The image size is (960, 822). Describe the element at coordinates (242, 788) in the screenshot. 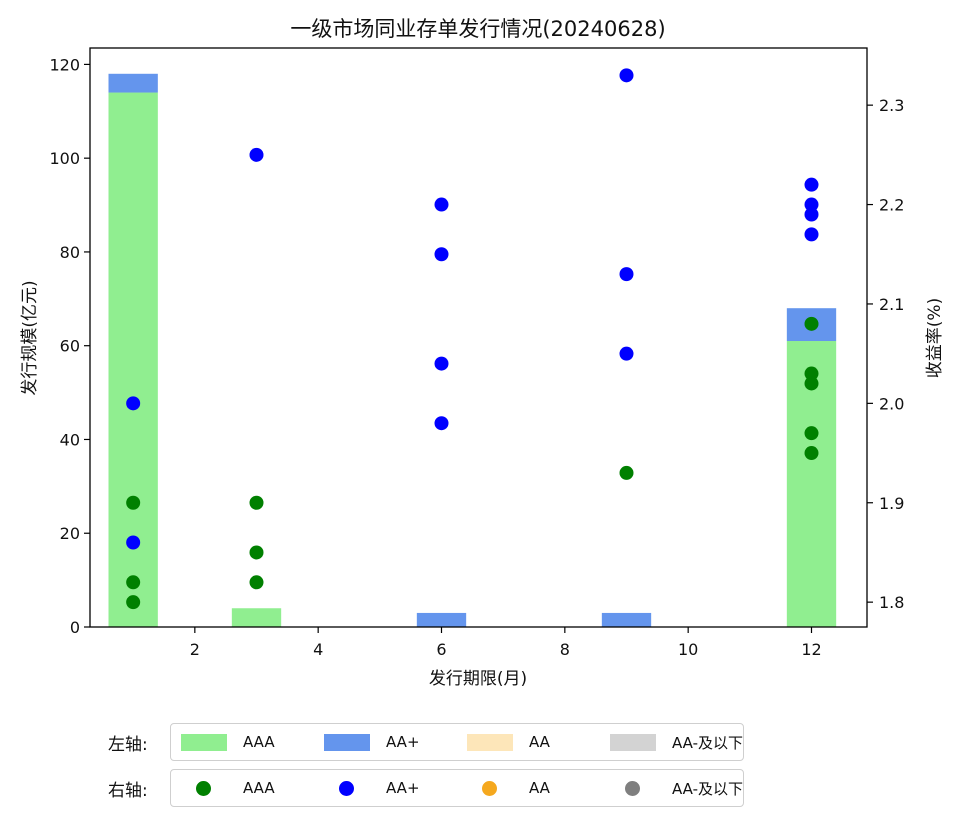

I see `legend-item-marker: AAA` at that location.